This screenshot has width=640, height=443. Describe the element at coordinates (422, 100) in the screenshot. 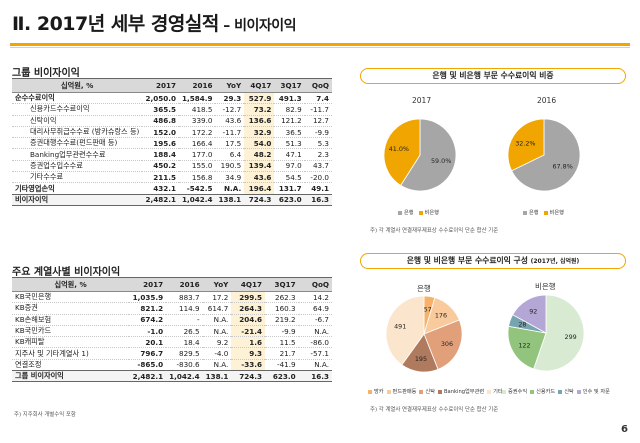

I see `pie-year-2017: 2017` at that location.